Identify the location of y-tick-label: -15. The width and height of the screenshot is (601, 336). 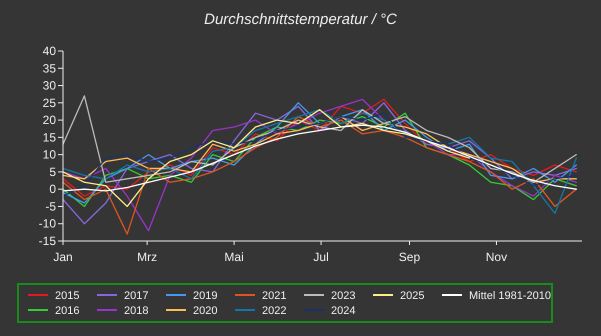
(47, 241).